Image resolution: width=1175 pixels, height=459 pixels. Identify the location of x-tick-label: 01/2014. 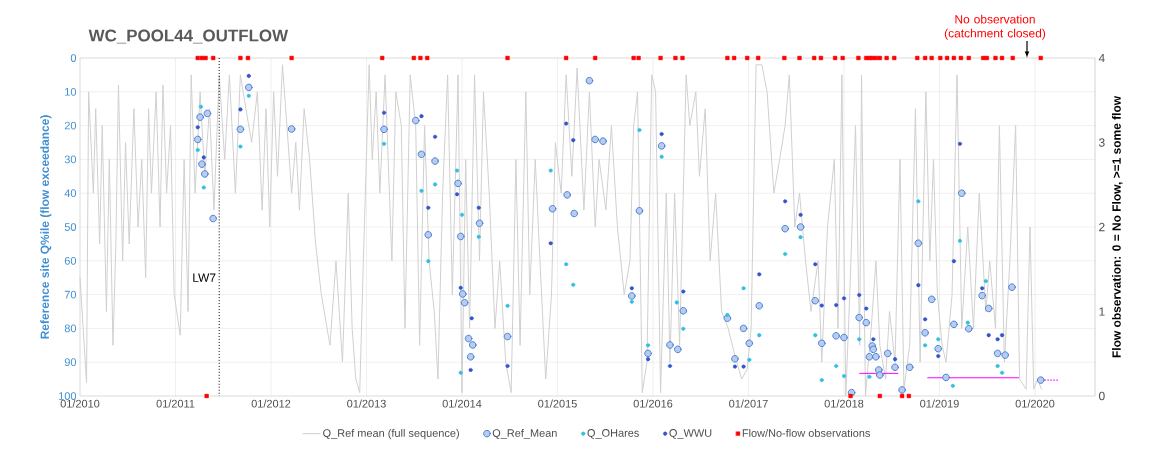
(462, 403).